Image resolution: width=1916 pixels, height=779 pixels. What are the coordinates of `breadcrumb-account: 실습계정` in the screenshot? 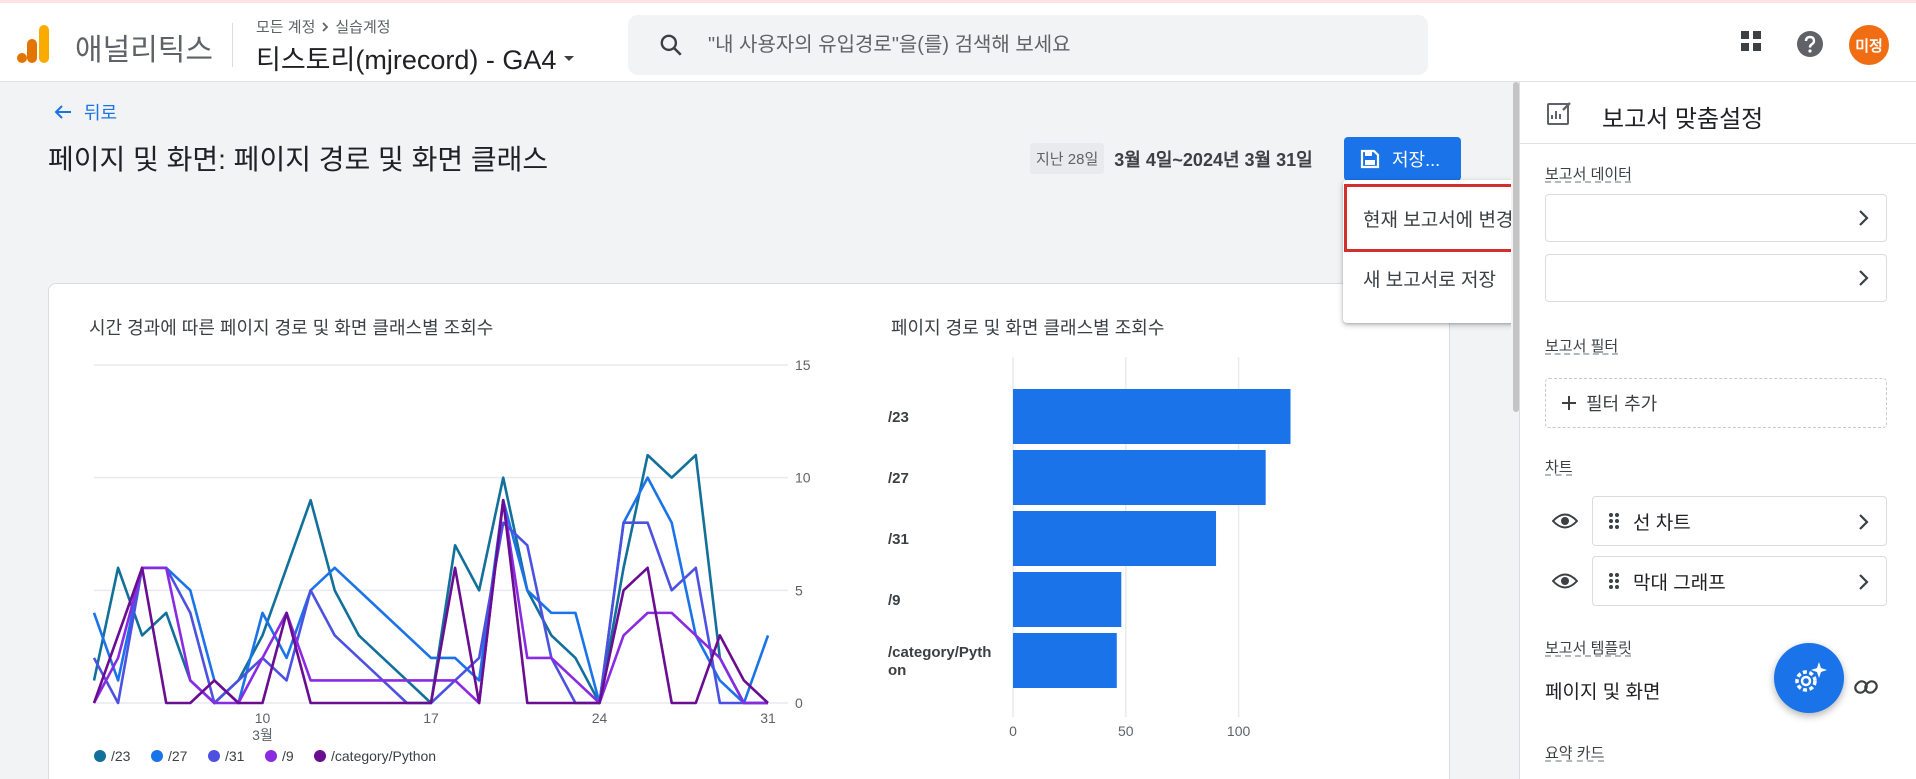 It's located at (363, 27).